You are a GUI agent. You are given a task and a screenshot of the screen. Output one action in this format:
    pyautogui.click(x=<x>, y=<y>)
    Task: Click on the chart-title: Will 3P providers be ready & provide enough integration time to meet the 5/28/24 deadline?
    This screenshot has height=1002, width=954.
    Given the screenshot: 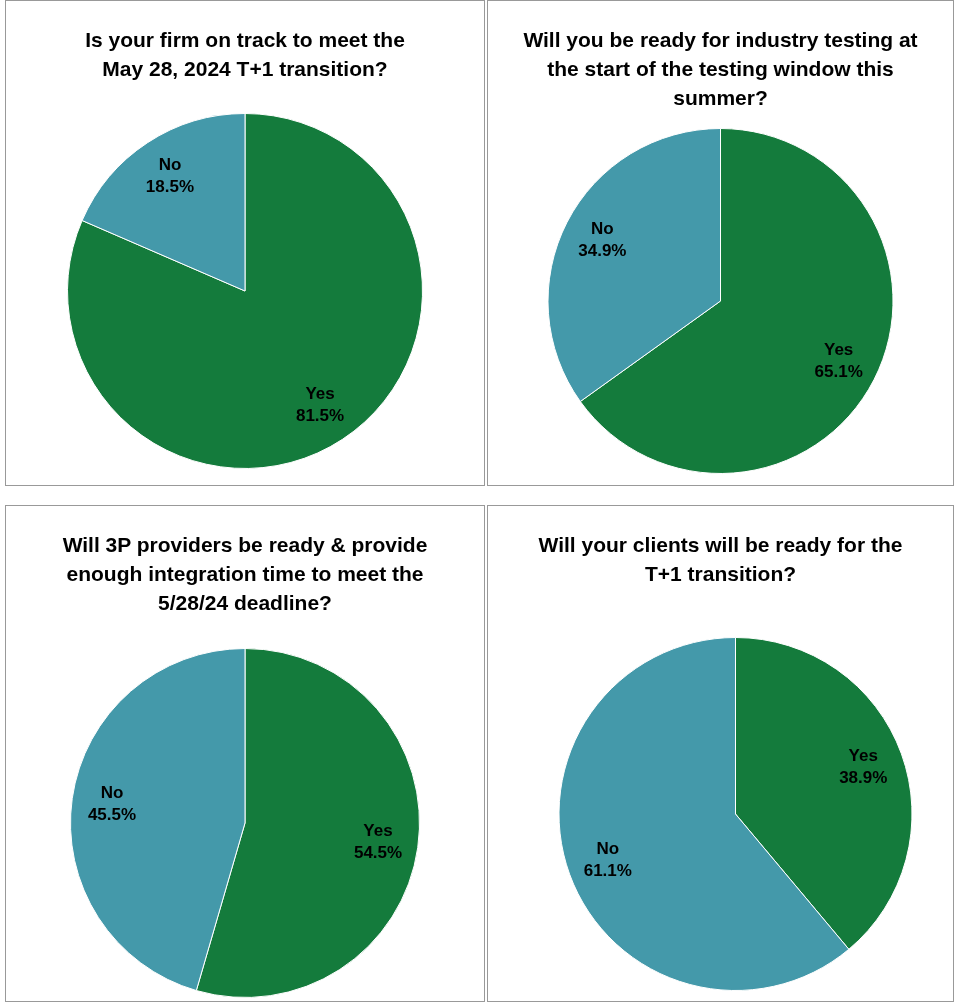 What is the action you would take?
    pyautogui.click(x=245, y=574)
    